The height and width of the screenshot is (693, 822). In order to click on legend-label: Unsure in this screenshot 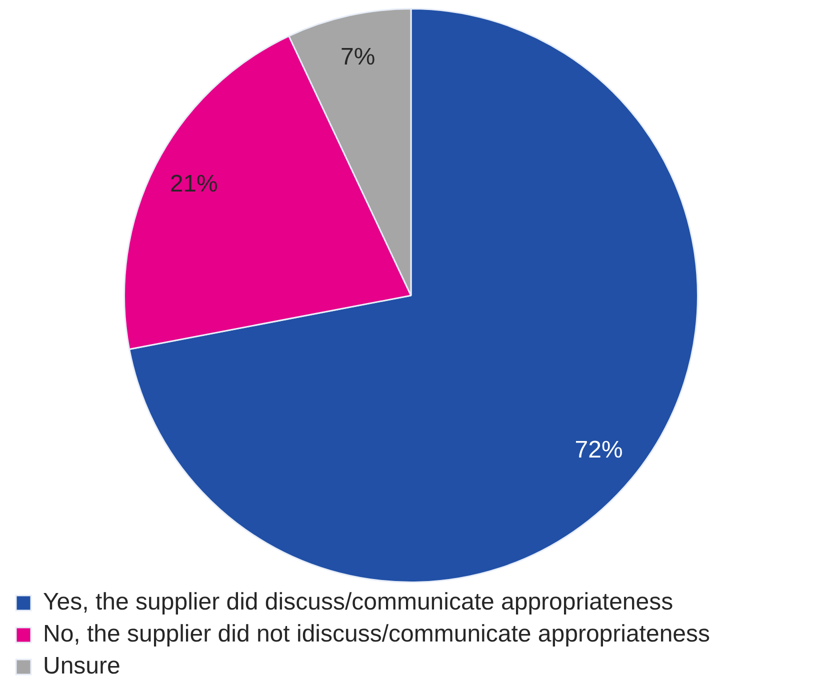, I will do `click(81, 666)`.